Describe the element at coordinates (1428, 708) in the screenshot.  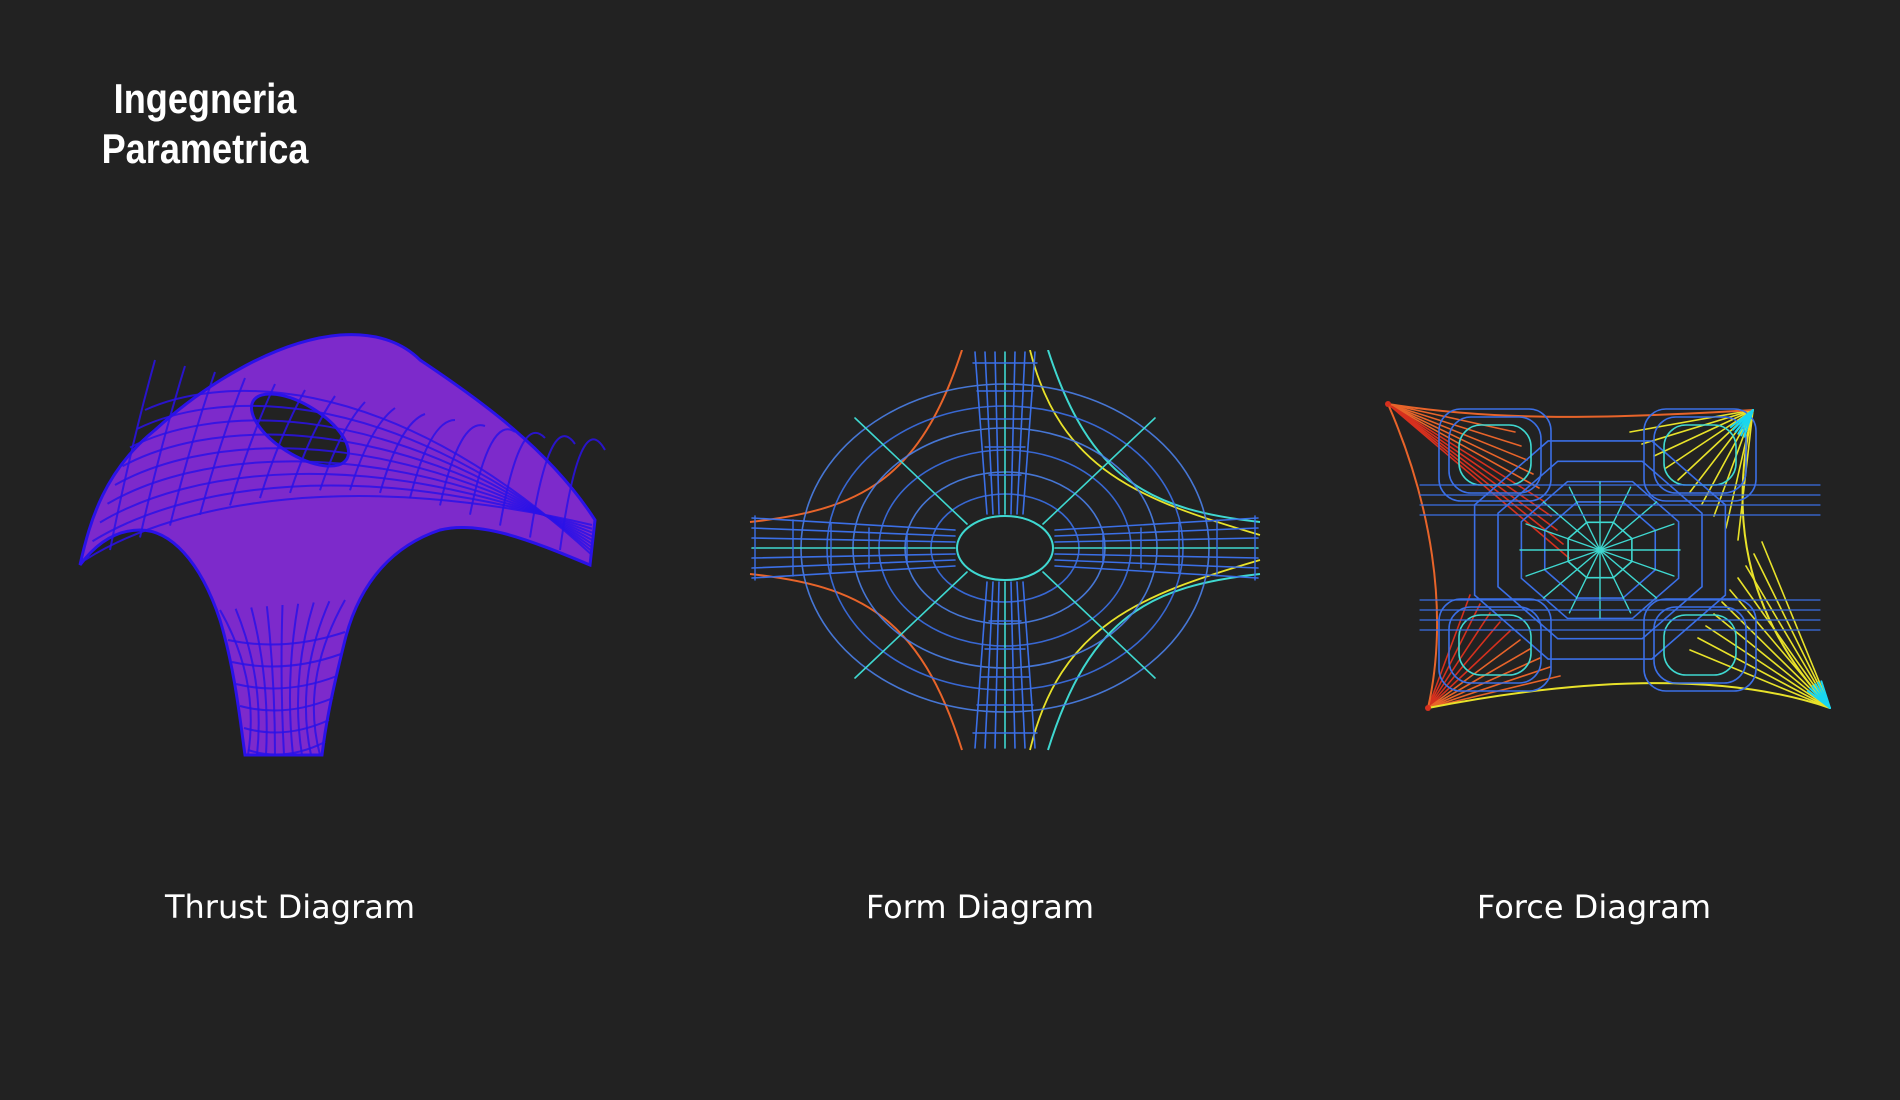
I see `force-vertex-bottom-left` at that location.